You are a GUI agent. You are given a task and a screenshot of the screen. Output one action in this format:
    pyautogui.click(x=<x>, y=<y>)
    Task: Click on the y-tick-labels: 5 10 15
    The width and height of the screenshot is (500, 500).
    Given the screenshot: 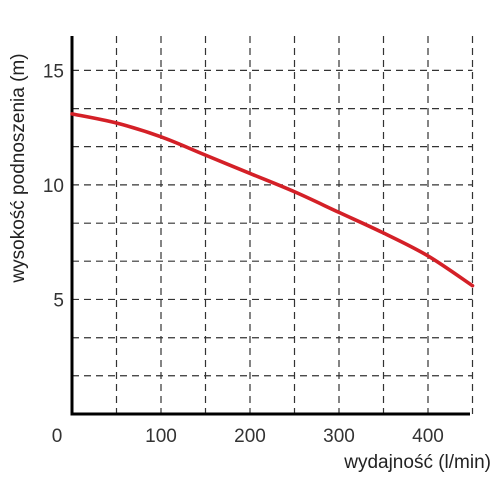 What is the action you would take?
    pyautogui.click(x=53, y=186)
    